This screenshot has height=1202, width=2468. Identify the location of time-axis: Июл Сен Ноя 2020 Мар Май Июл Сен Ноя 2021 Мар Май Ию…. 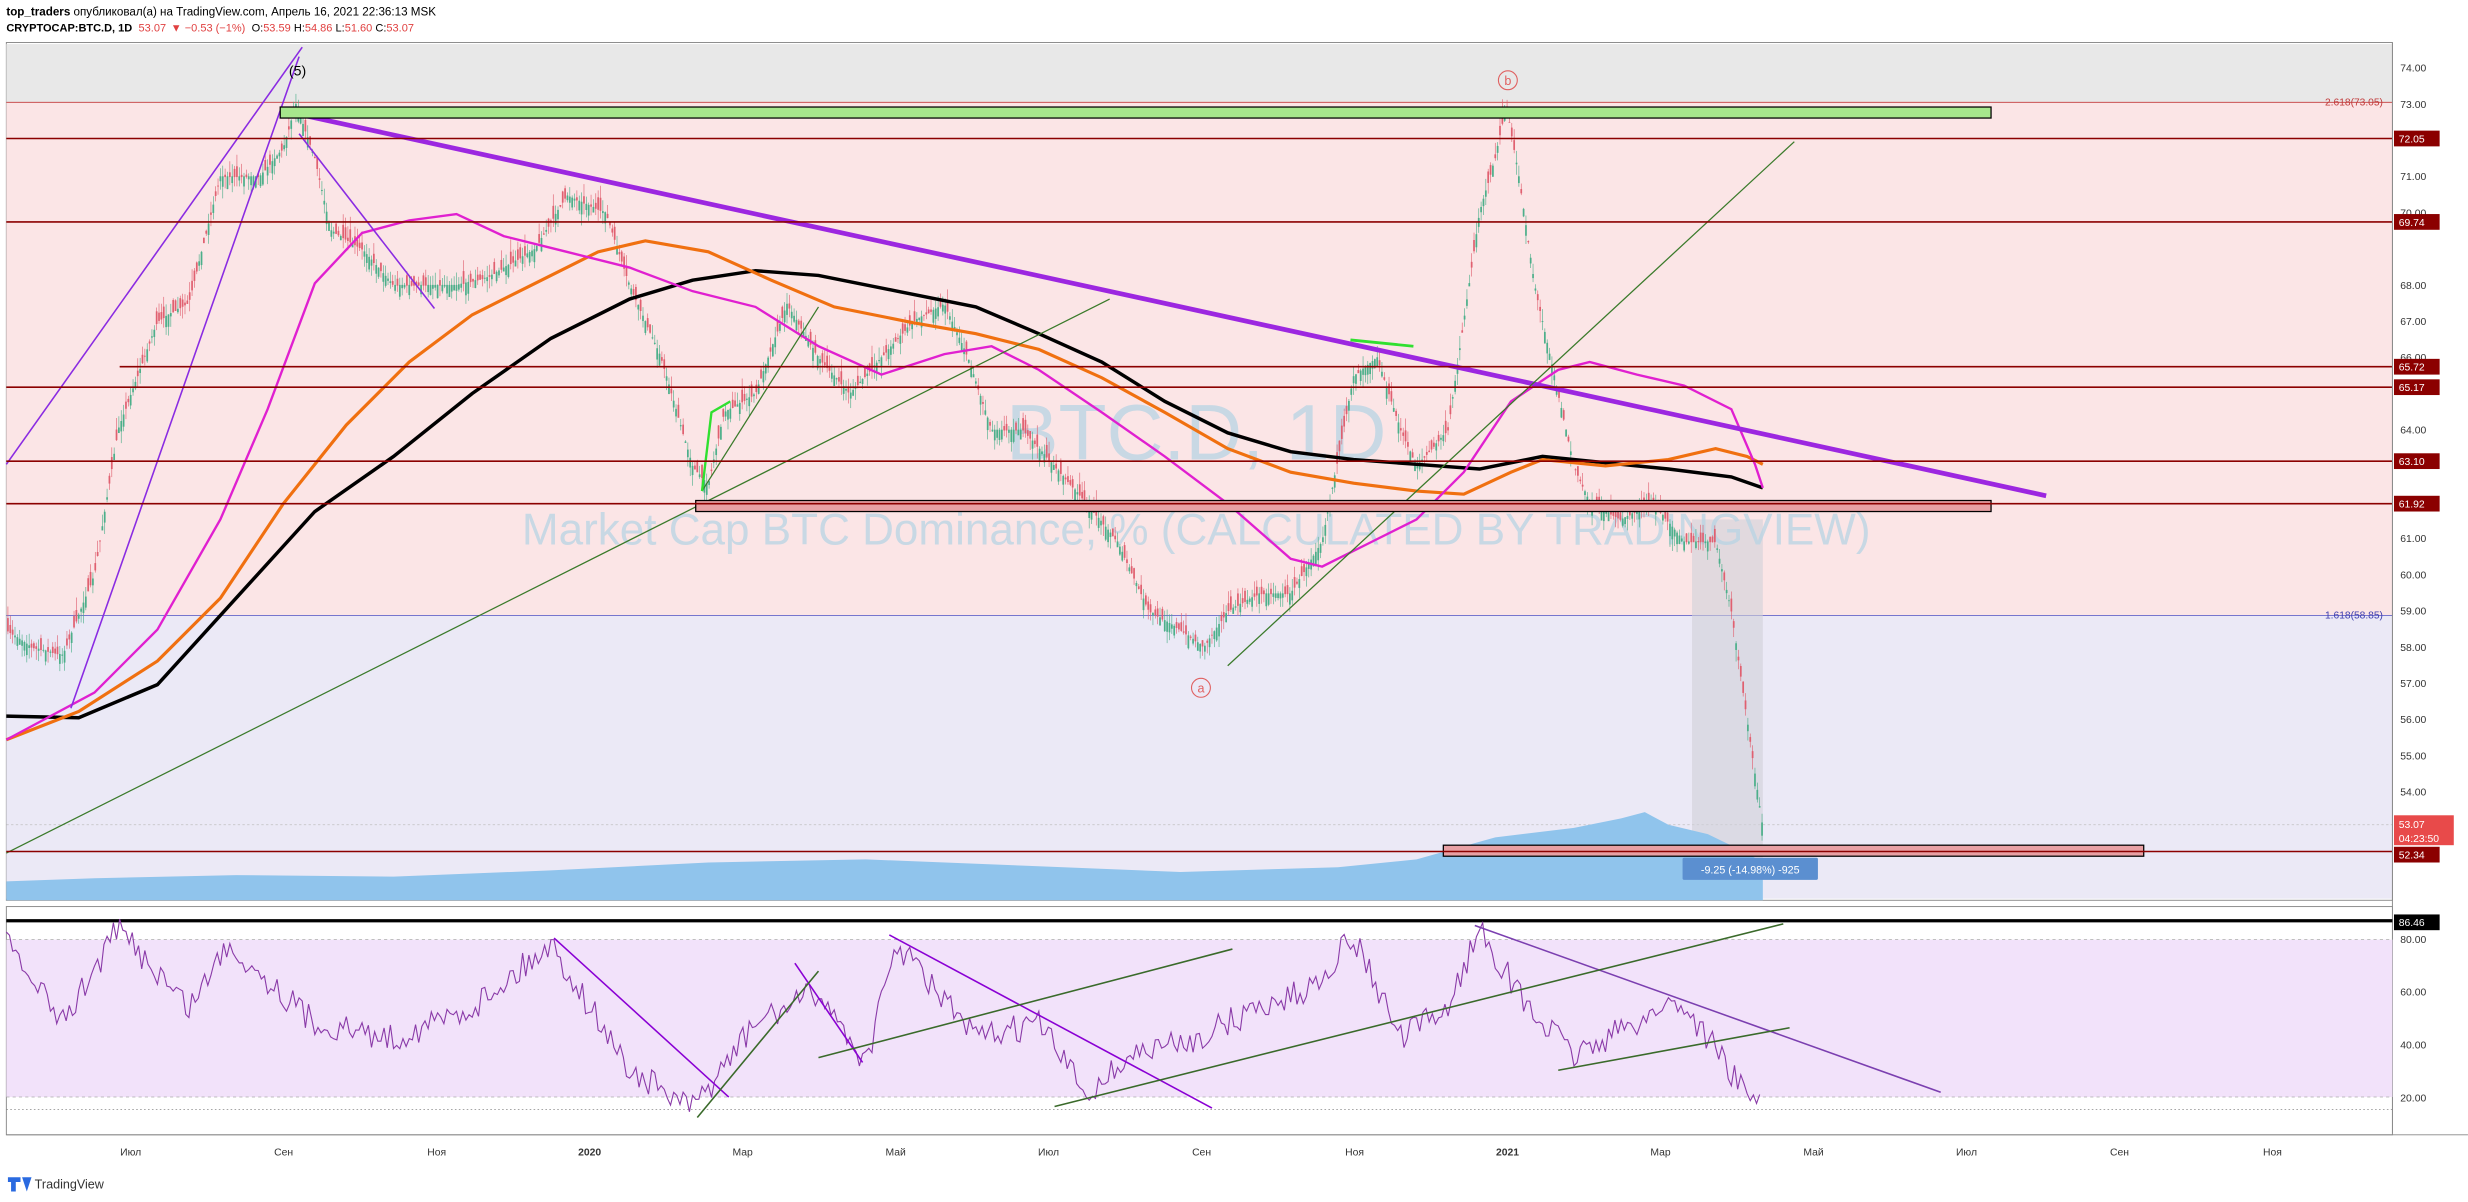
(1201, 1152).